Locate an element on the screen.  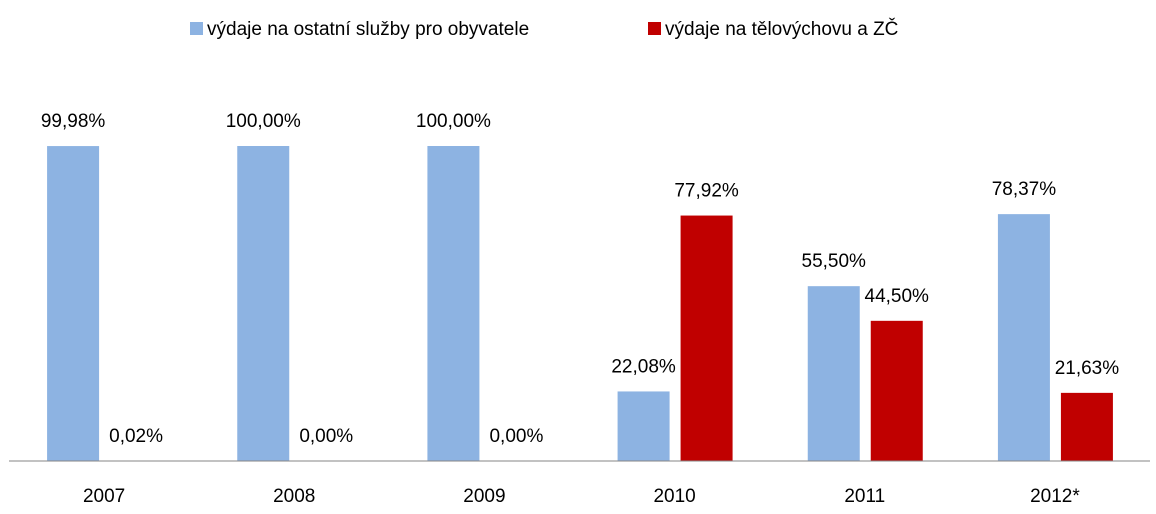
legend-label: výdaje na tělovýchovu a ZČ is located at coordinates (781, 29).